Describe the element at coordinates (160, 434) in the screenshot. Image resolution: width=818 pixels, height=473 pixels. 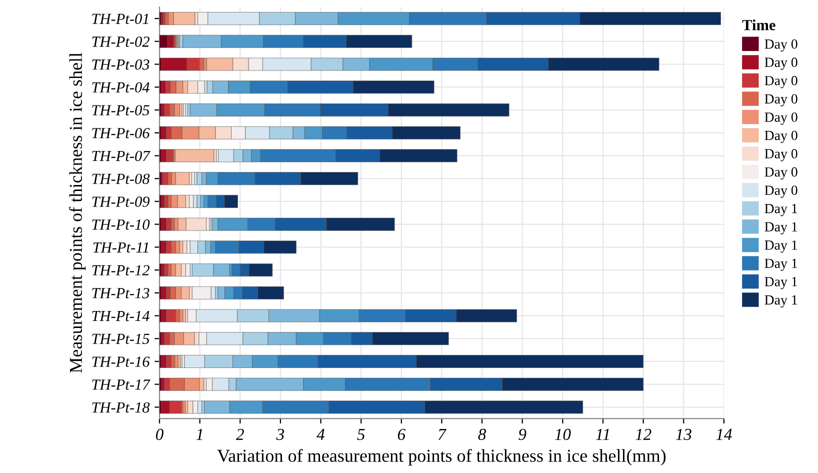
I see `x-tick-label: 0` at that location.